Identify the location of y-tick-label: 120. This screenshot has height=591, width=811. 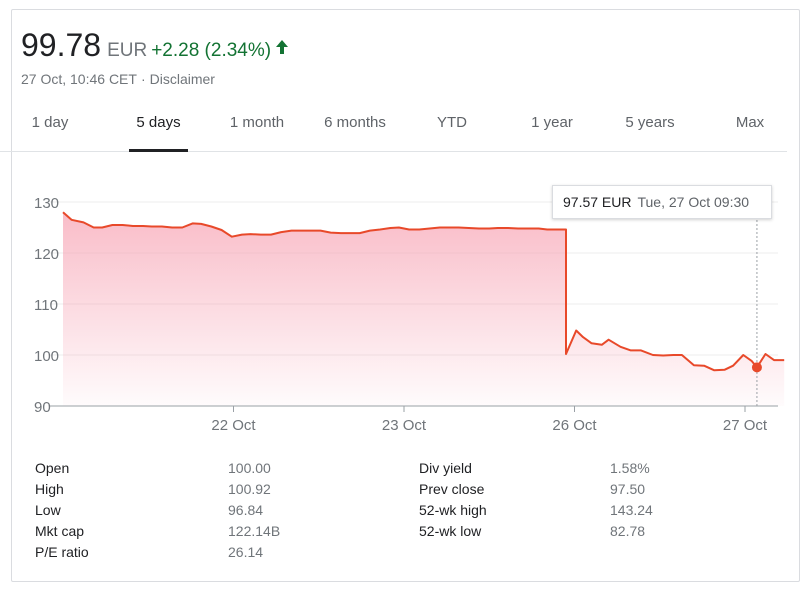
(46, 254).